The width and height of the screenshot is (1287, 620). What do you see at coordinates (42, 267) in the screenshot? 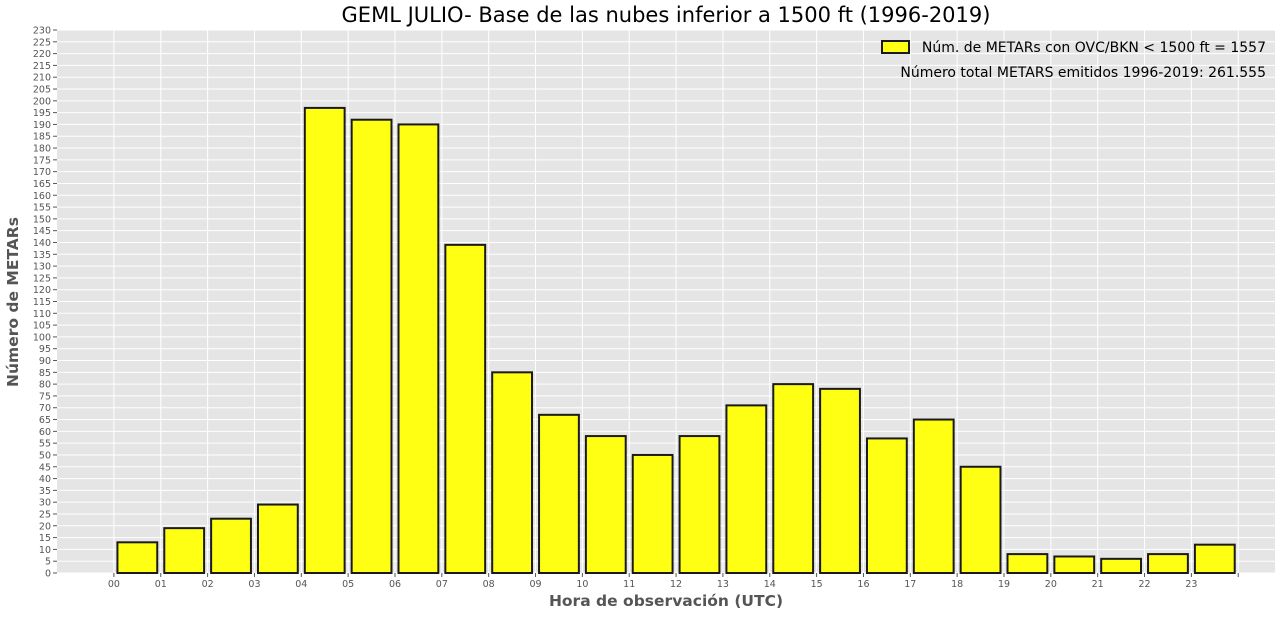
I see `y-tick-label: 130` at bounding box center [42, 267].